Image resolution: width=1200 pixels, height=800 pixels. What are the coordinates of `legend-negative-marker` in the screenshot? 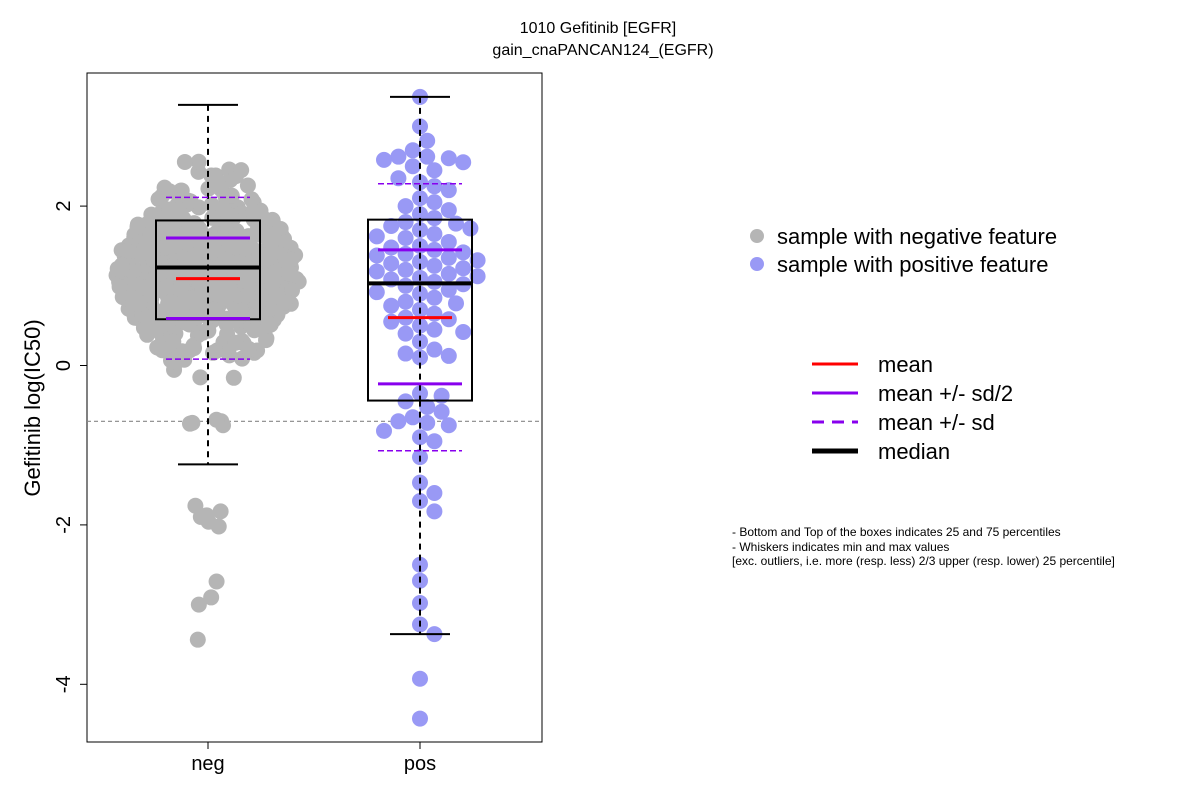 It's located at (757, 236).